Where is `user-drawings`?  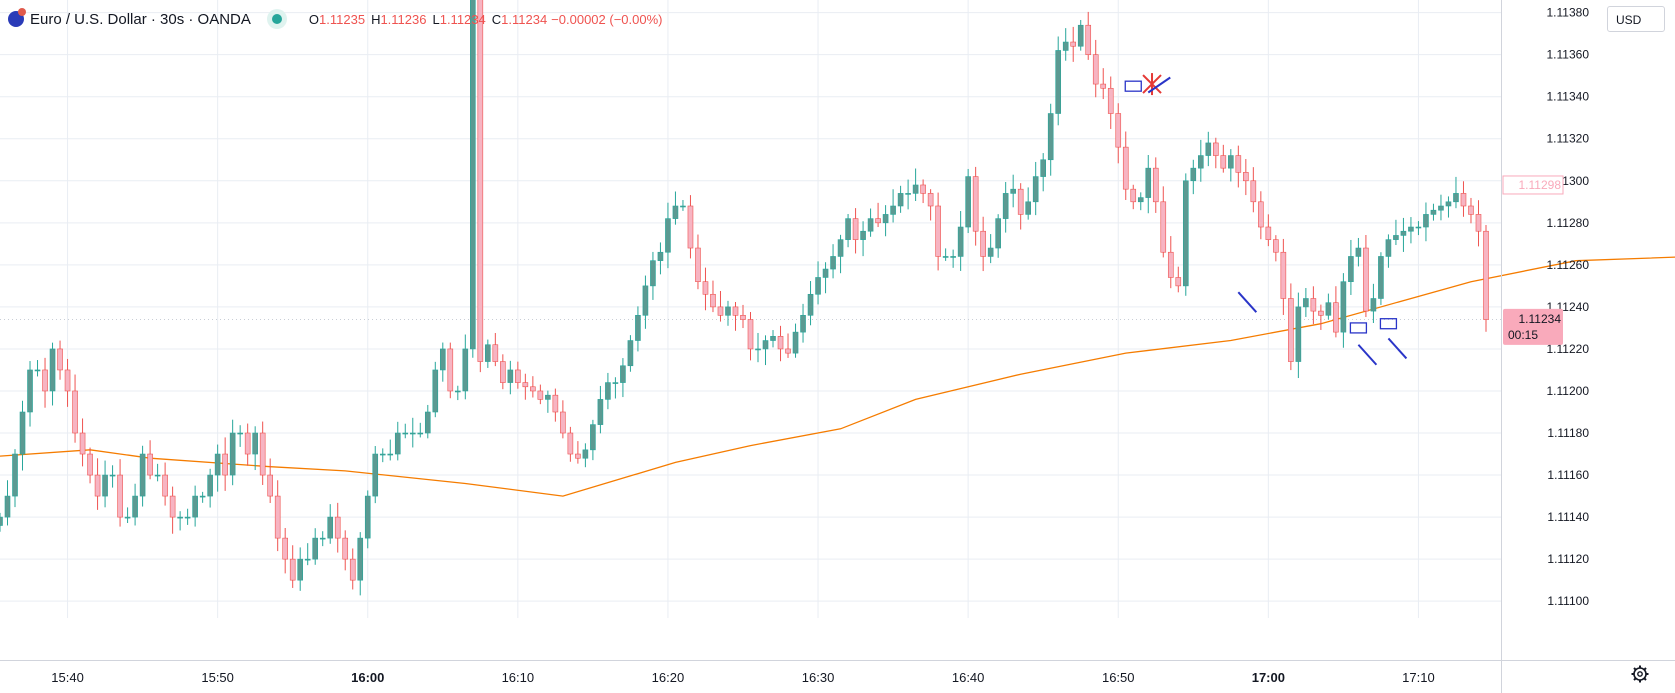 user-drawings is located at coordinates (1266, 219).